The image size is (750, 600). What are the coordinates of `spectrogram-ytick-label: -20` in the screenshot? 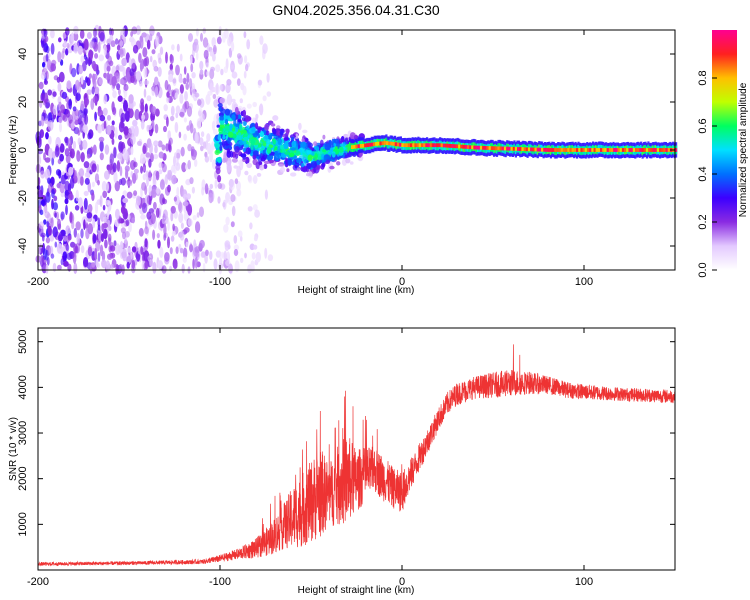 It's located at (23, 198).